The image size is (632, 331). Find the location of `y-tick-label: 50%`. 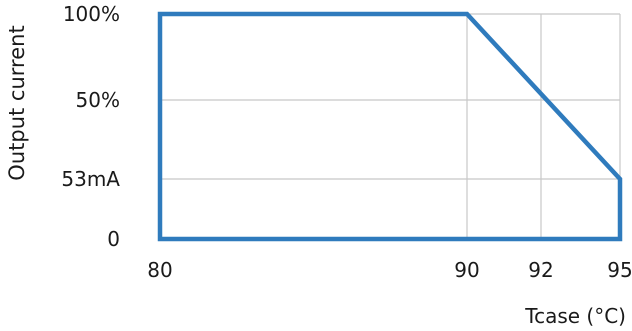

y-tick-label: 50% is located at coordinates (98, 100).